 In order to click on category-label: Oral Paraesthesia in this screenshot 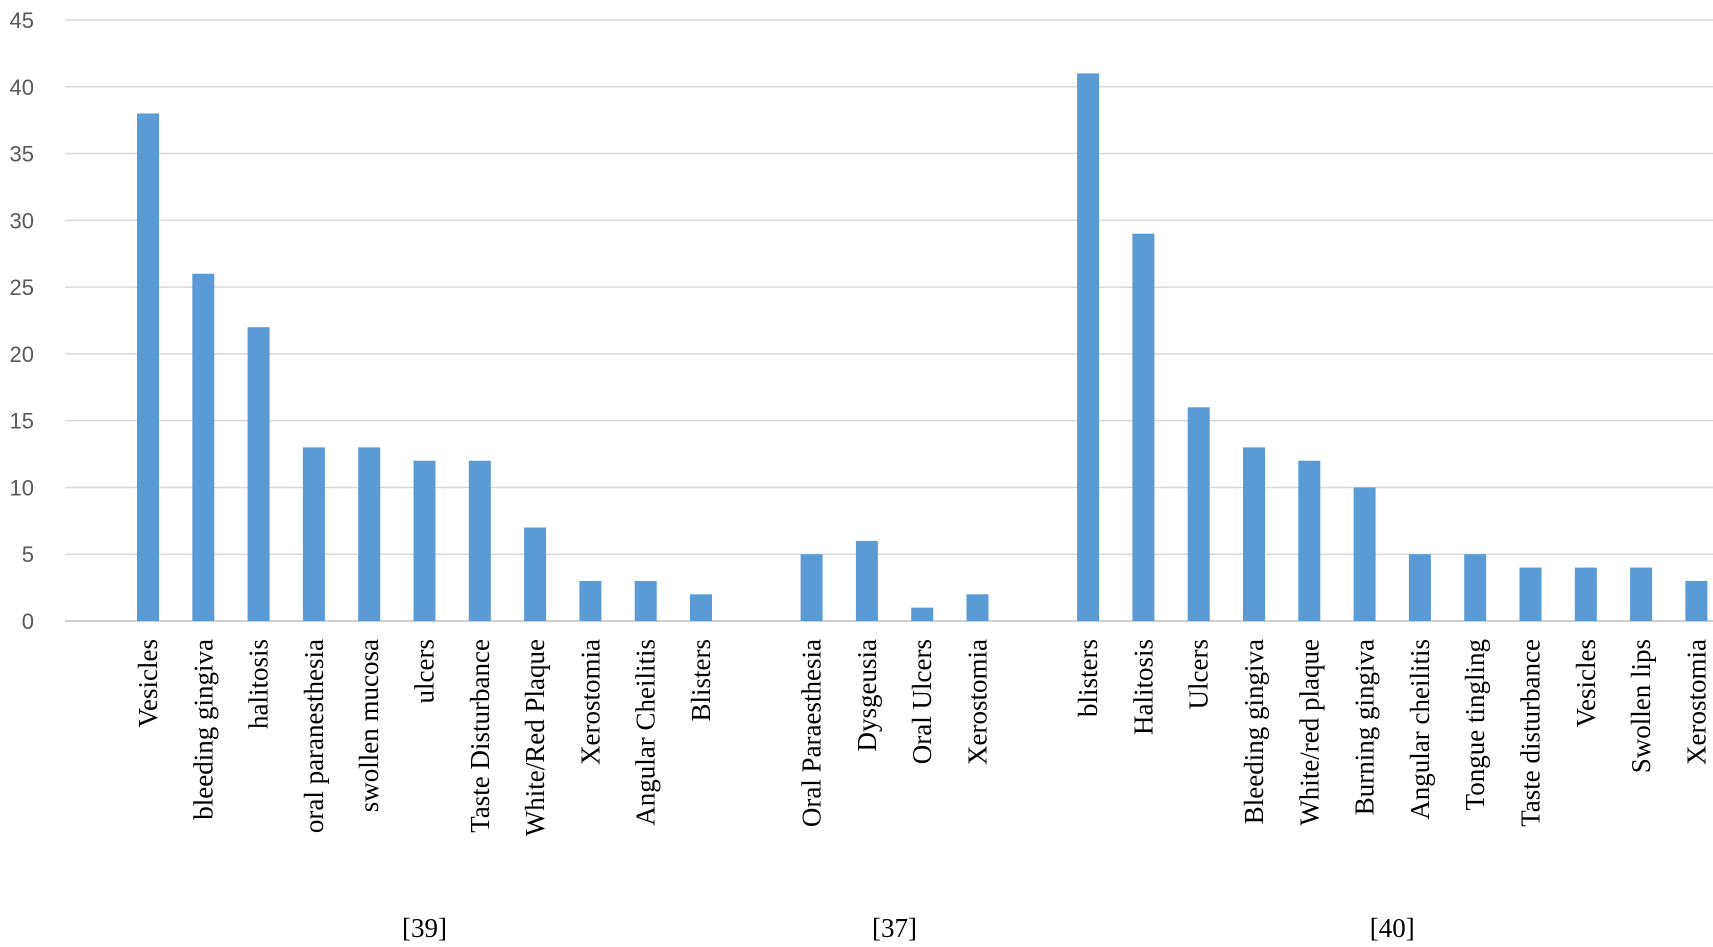, I will do `click(812, 733)`.